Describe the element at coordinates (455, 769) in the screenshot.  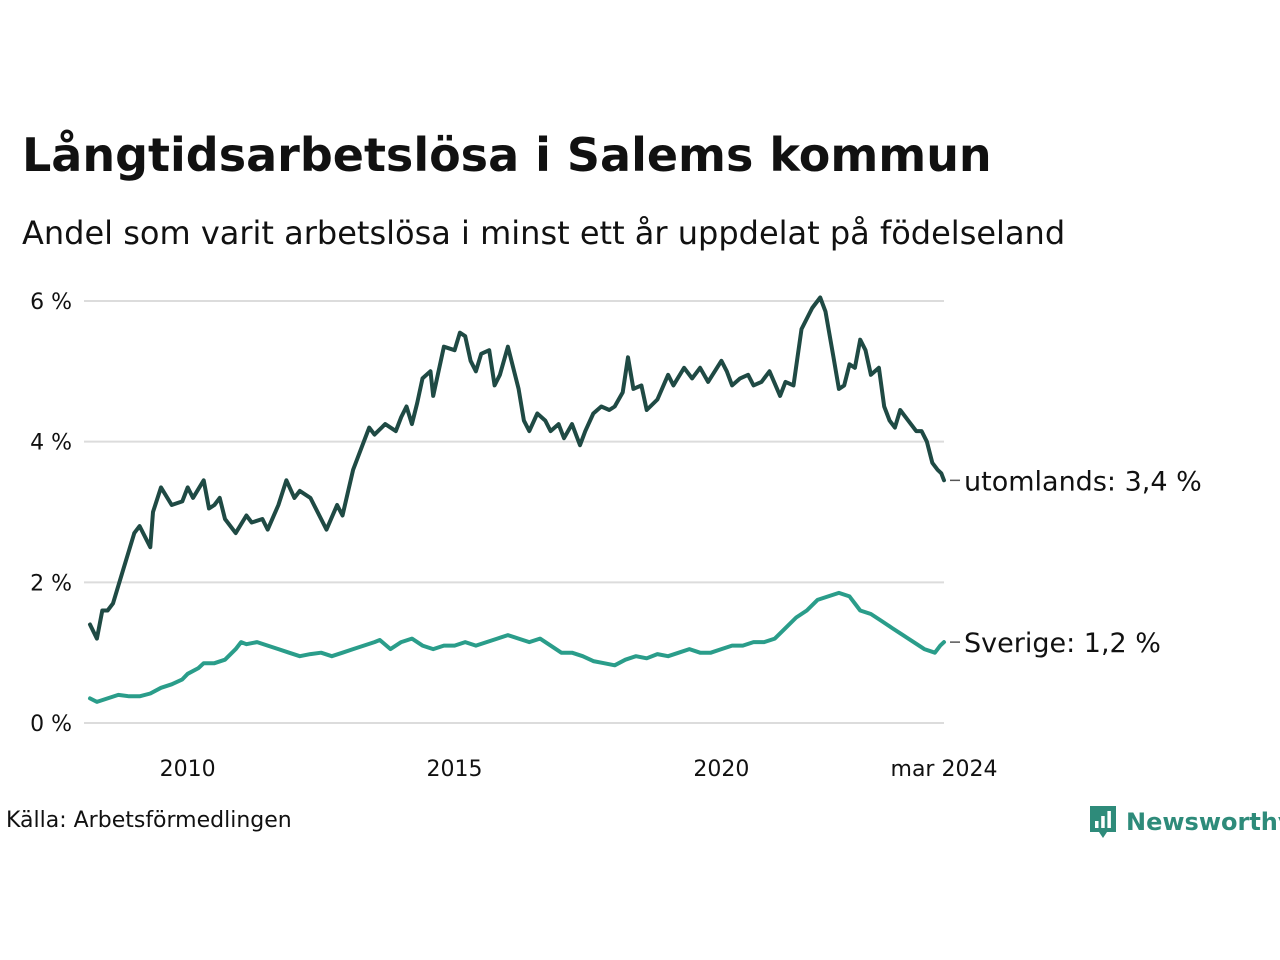
I see `x-tick-label: 2015` at that location.